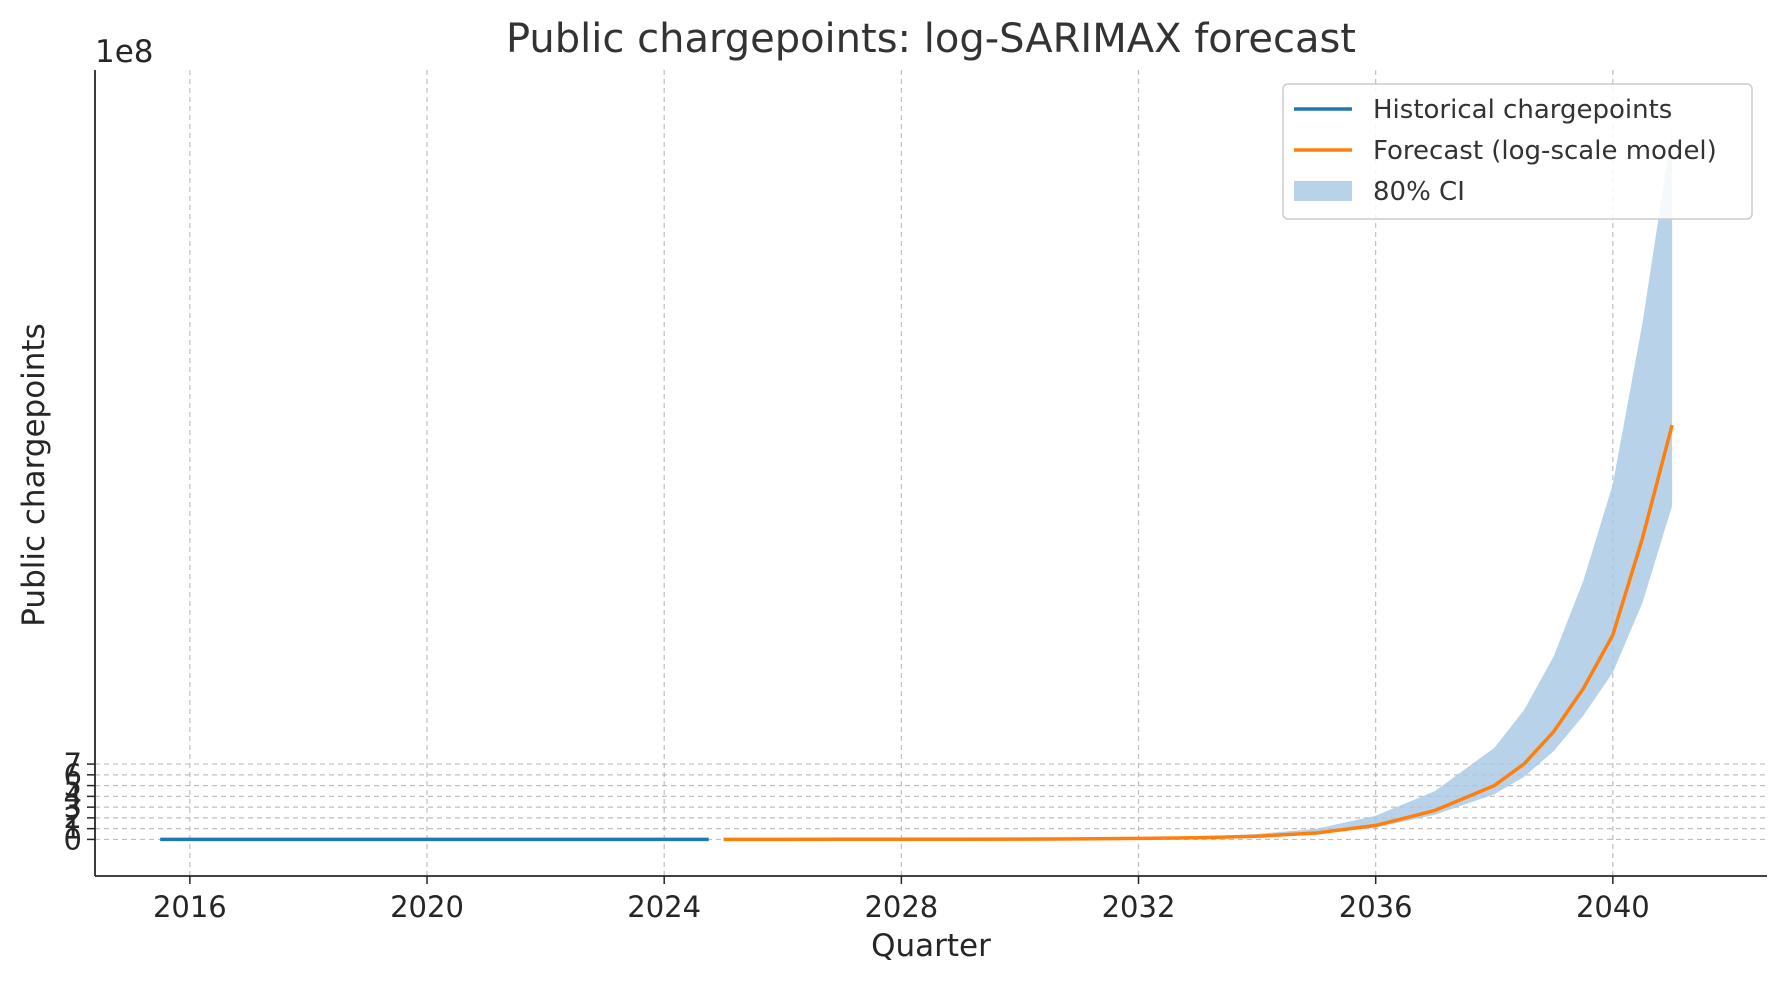  I want to click on x-tick-label: 2024, so click(664, 907).